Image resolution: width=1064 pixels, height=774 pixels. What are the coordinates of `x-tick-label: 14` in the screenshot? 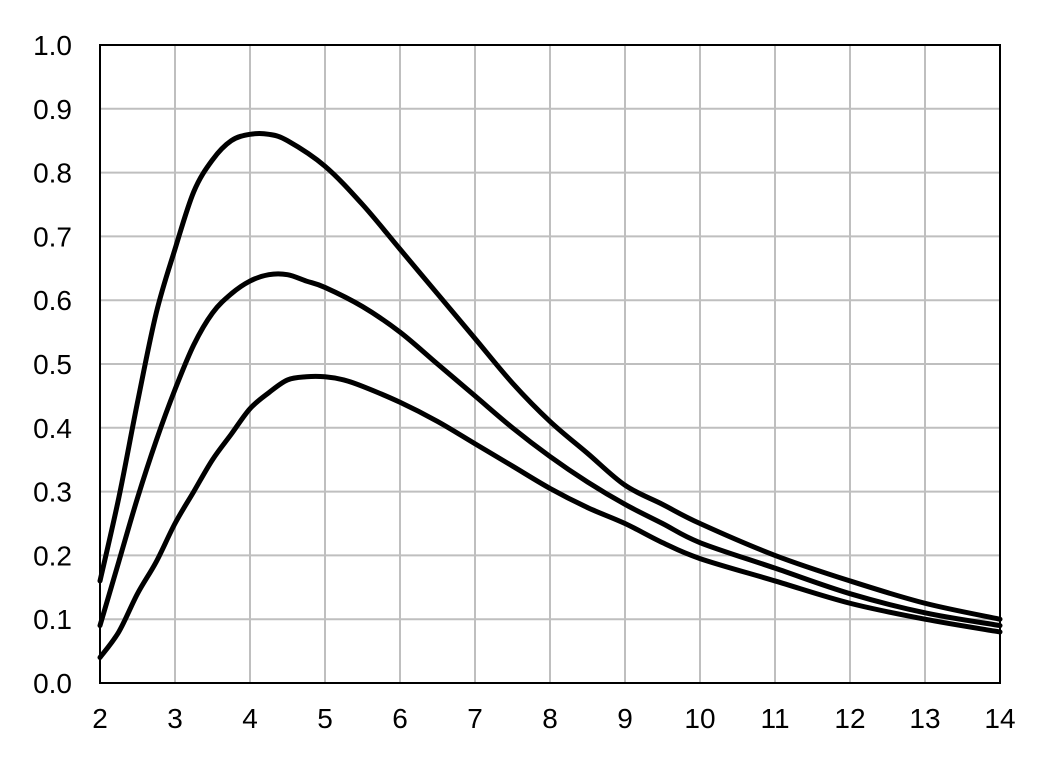 It's located at (999, 718).